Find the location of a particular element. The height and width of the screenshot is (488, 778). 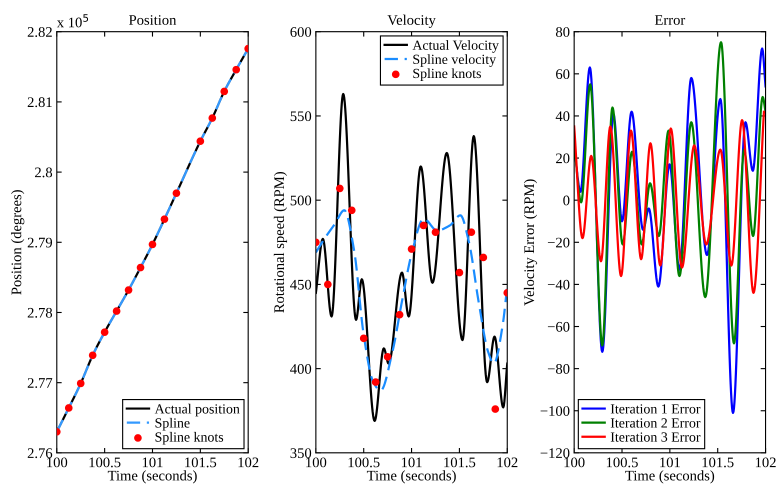

y-tick-label: 500 is located at coordinates (301, 201).